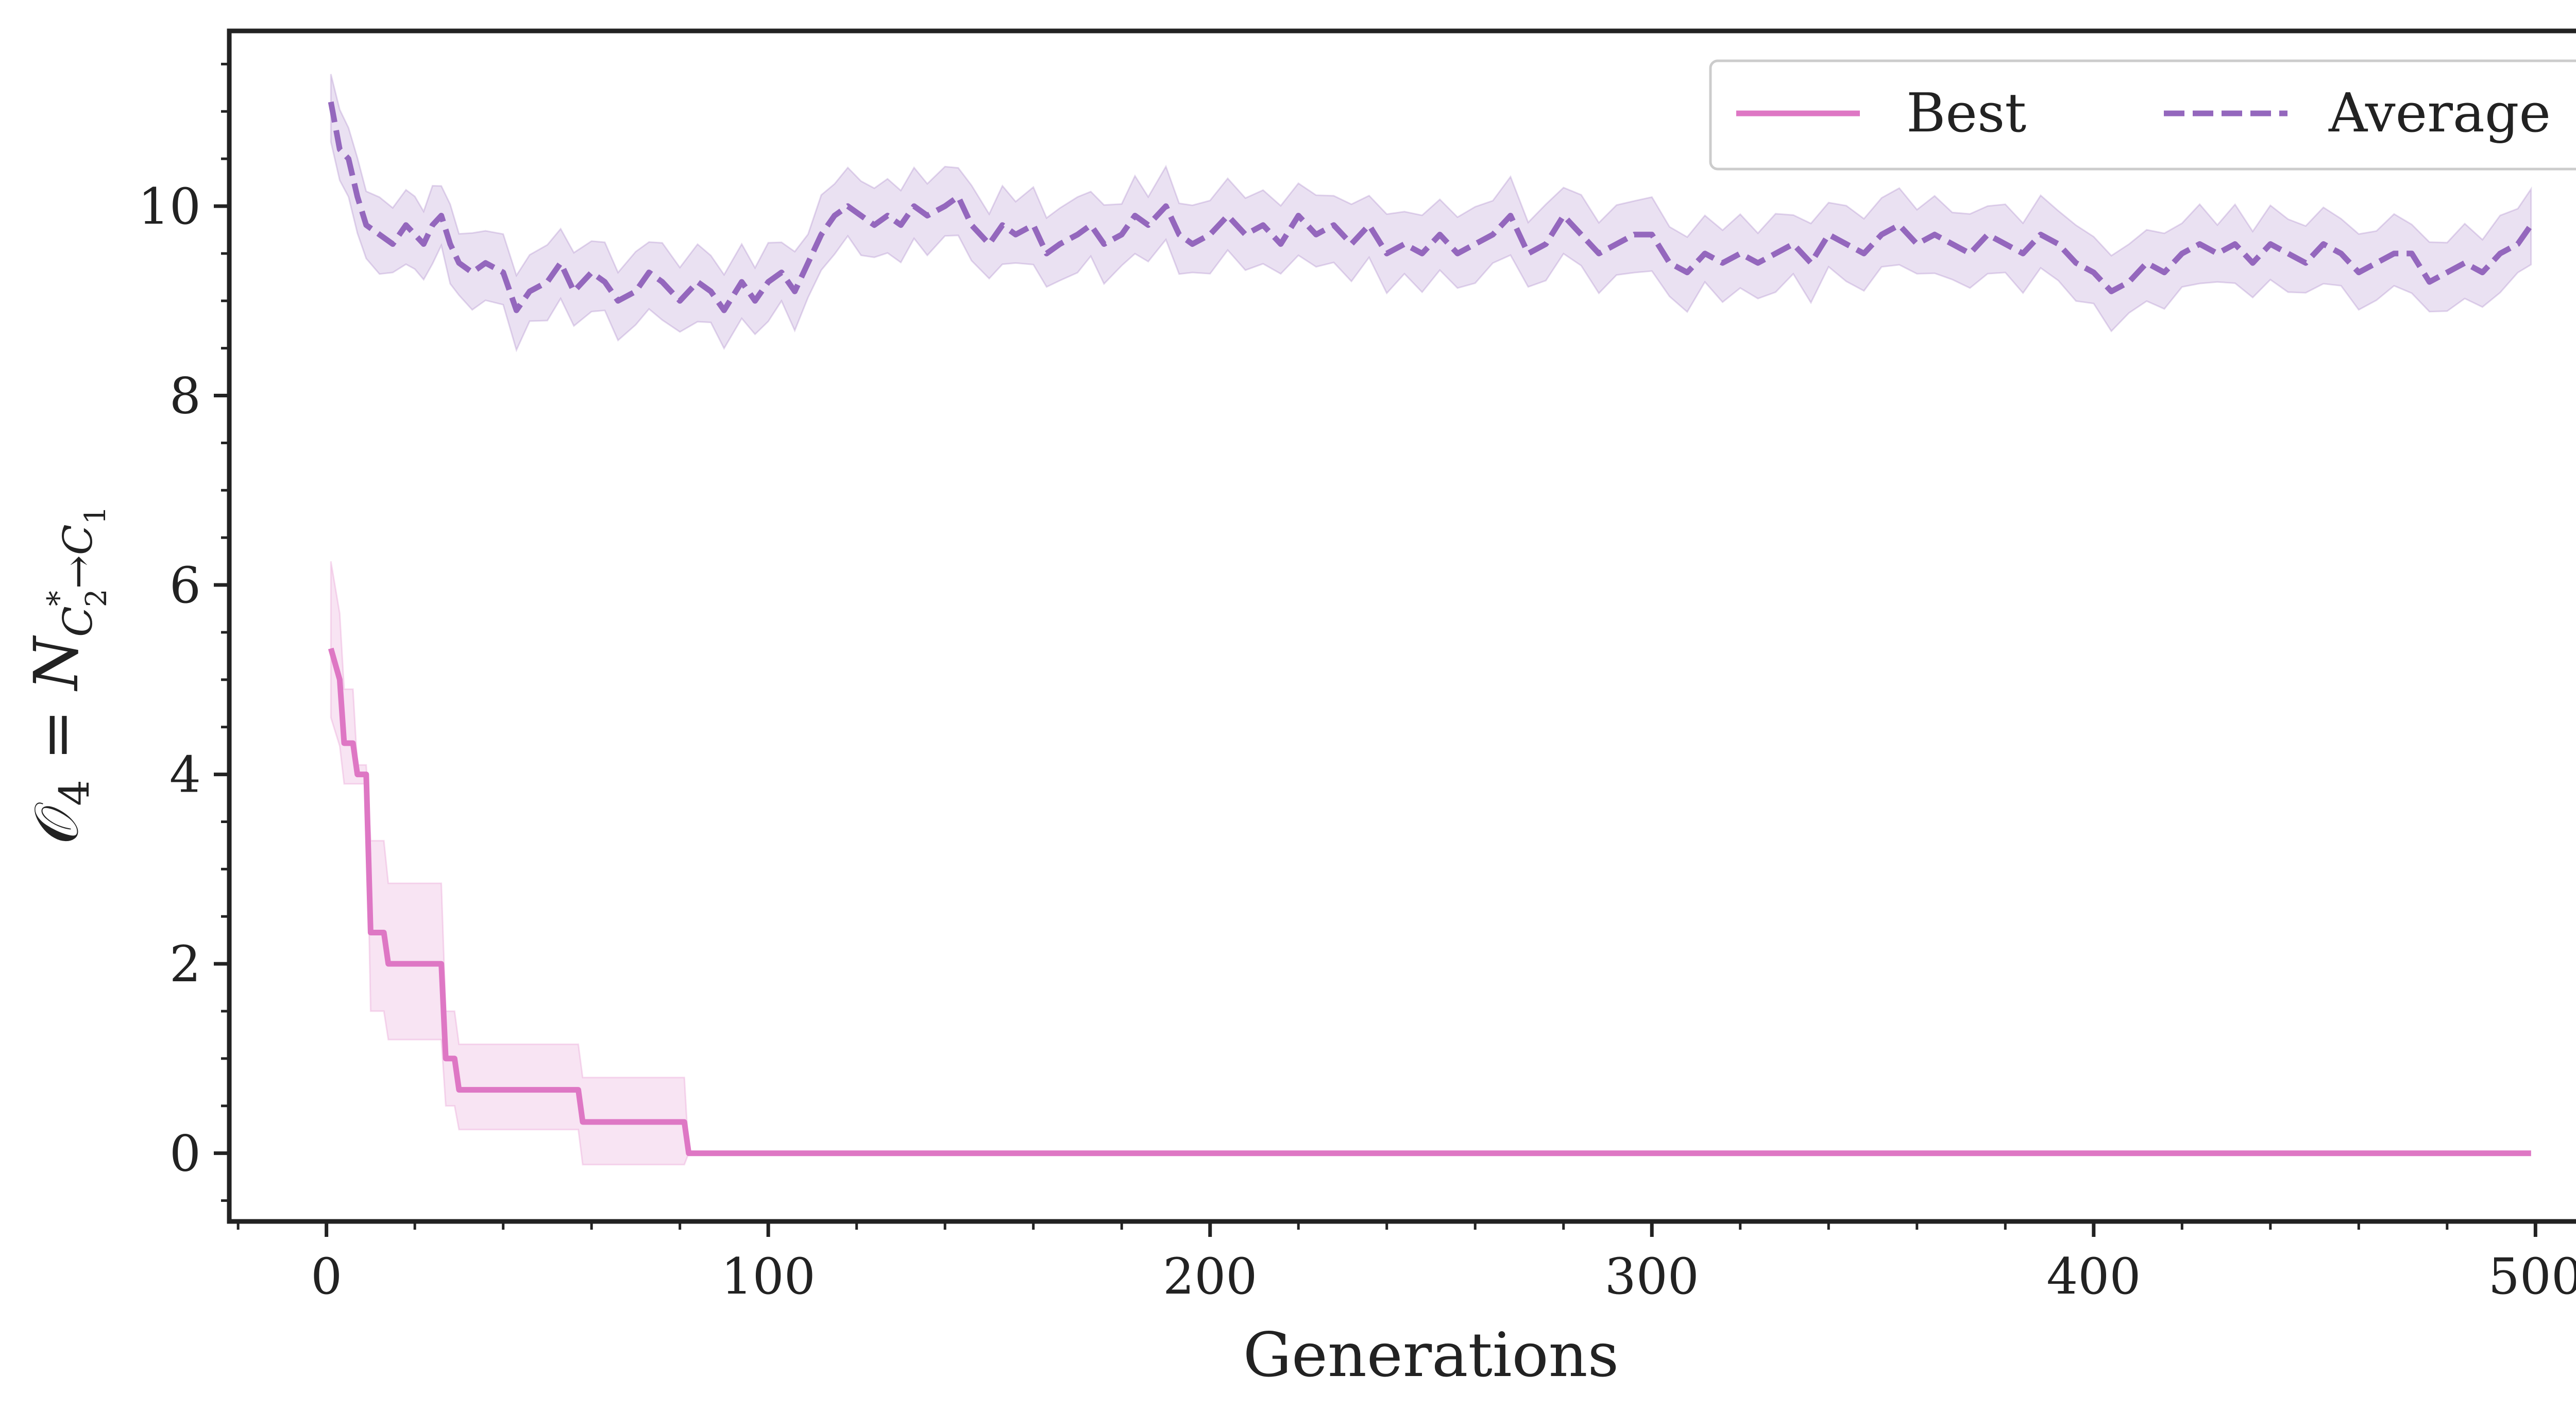 Image resolution: width=2576 pixels, height=1425 pixels. What do you see at coordinates (59, 598) in the screenshot?
I see `ylabel-sub-c2-sup: *` at bounding box center [59, 598].